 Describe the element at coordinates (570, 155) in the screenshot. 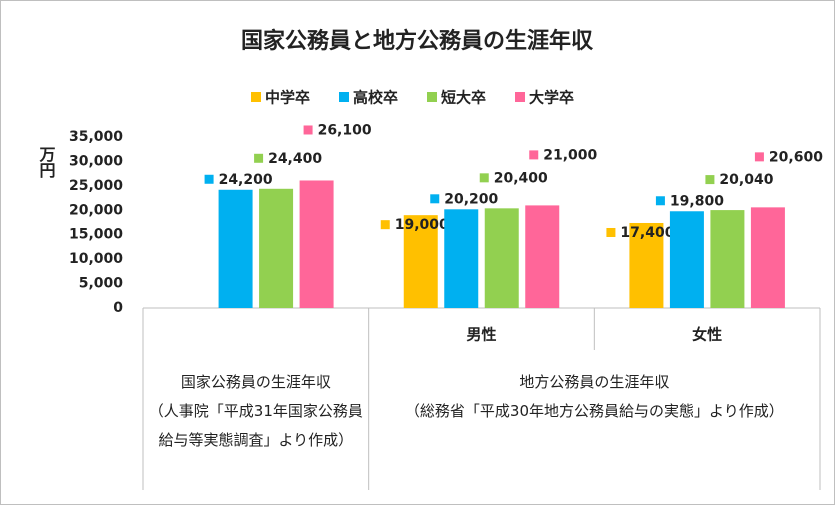

I see `value-label: 21,000` at that location.